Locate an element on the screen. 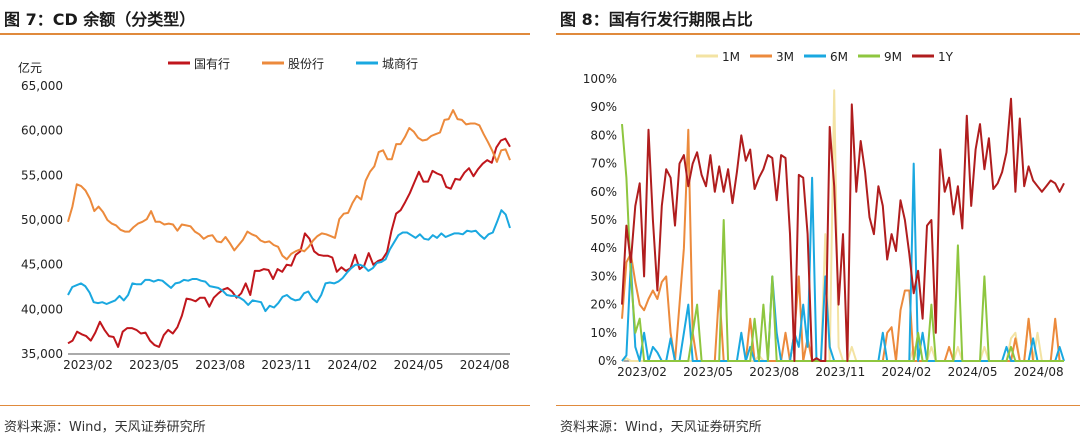 The height and width of the screenshot is (444, 1080). y-tick-label: 20% is located at coordinates (603, 305).